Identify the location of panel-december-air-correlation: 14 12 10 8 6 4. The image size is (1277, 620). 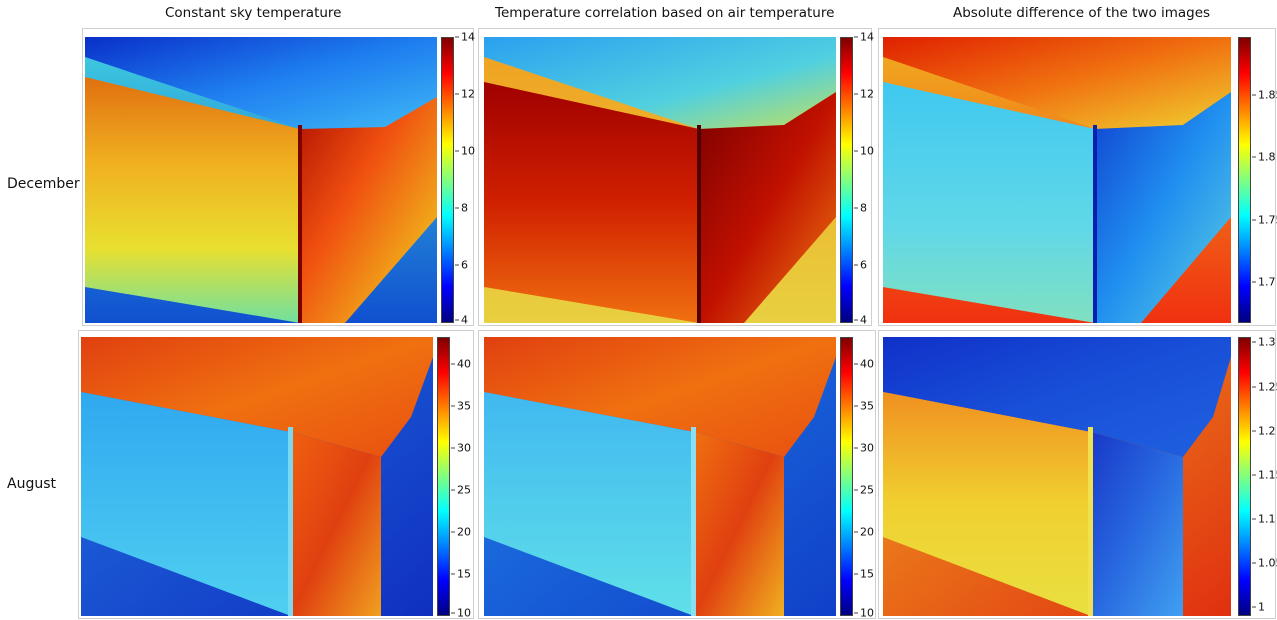
(676, 177).